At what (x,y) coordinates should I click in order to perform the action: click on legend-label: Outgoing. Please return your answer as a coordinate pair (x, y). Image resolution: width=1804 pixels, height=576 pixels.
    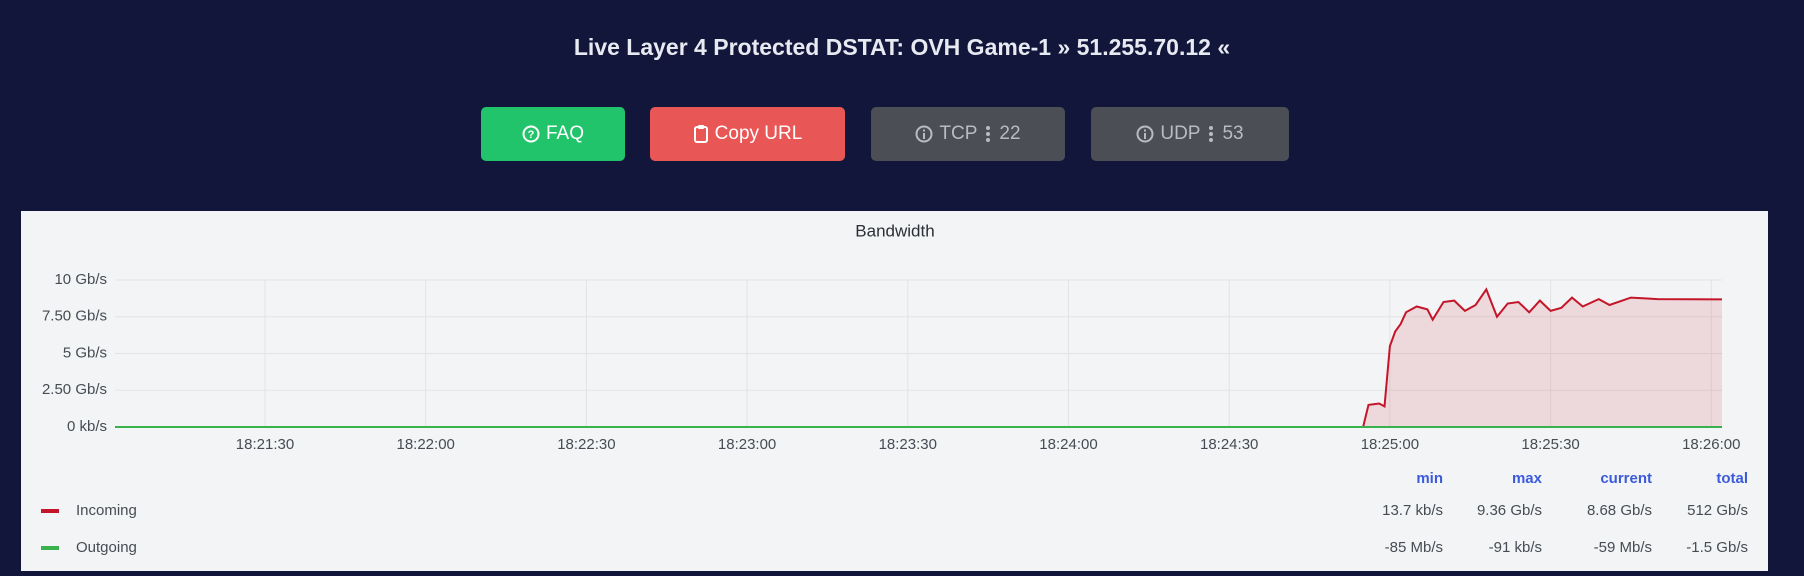
    Looking at the image, I should click on (106, 547).